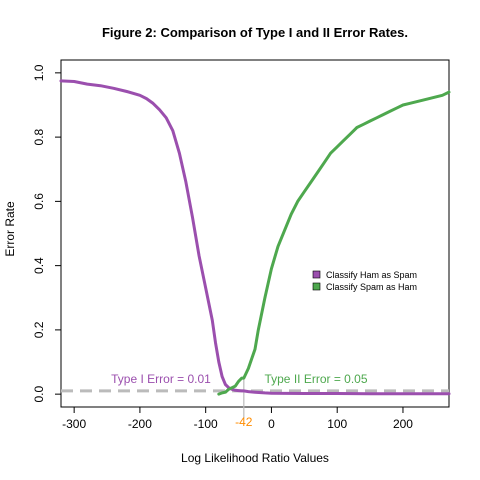 Image resolution: width=480 pixels, height=480 pixels. Describe the element at coordinates (161, 379) in the screenshot. I see `type1-error-label: Type I Error = 0.01` at that location.